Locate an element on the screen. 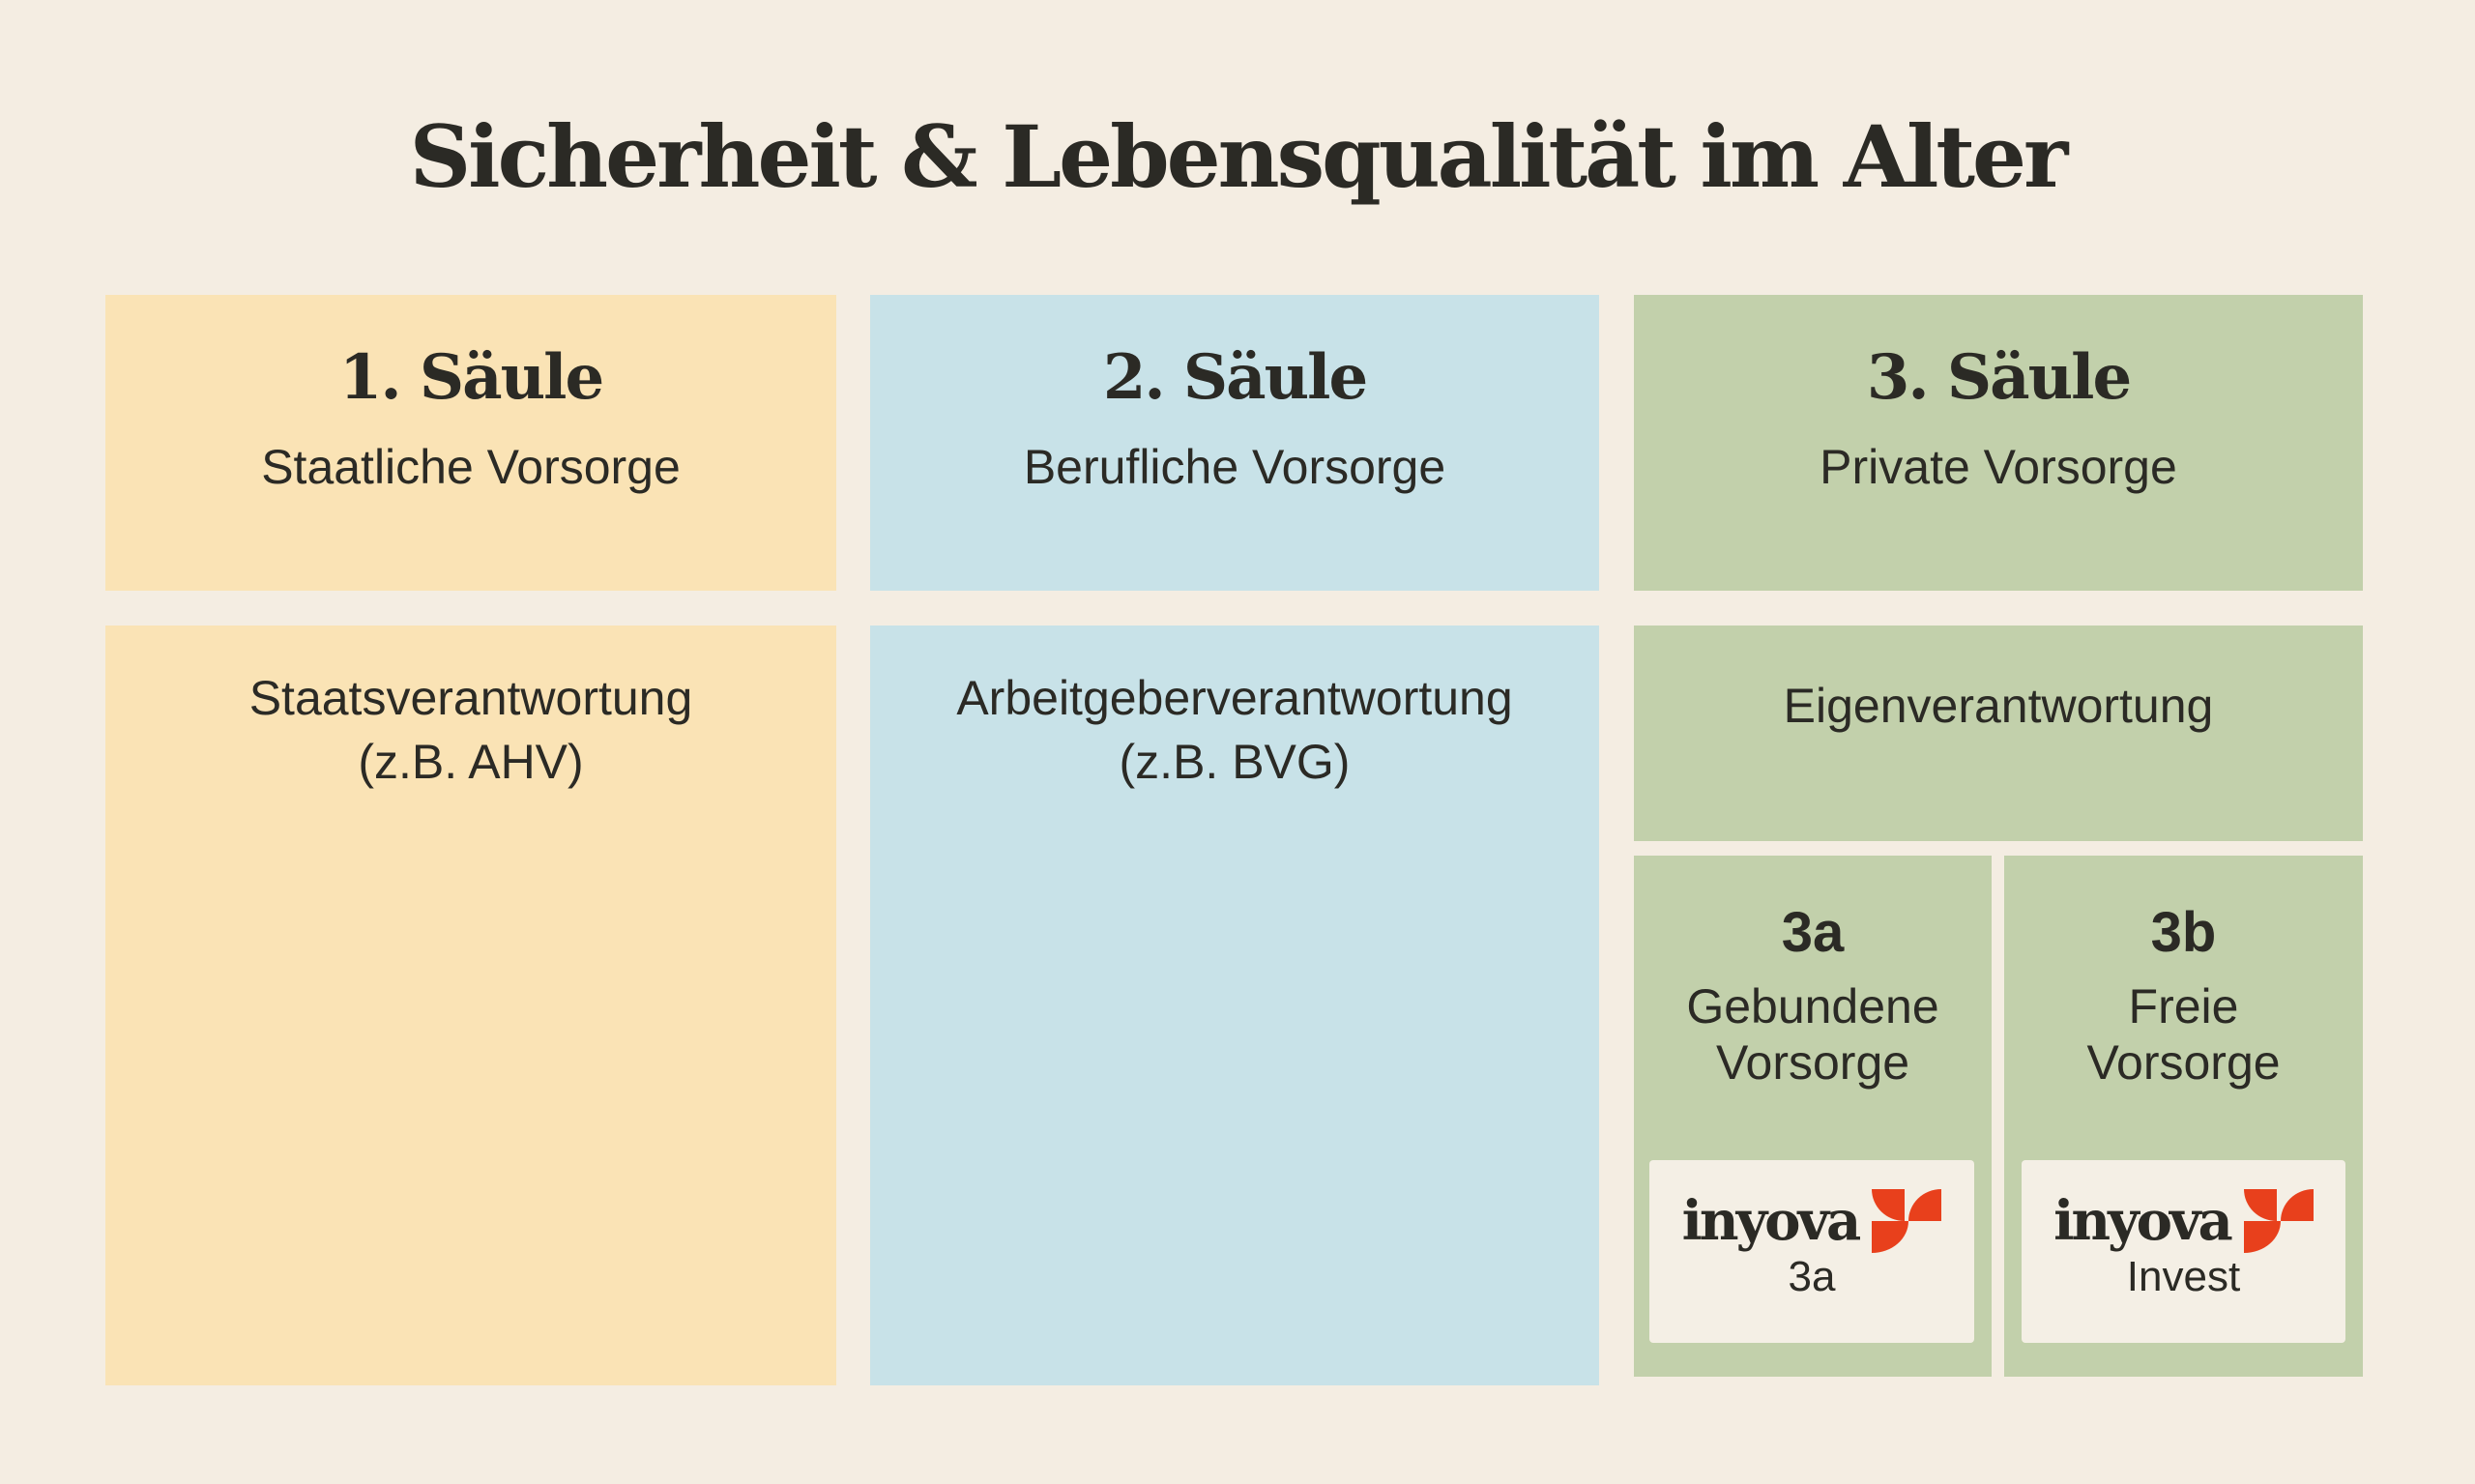  pillar-3a-code: 3a is located at coordinates (1813, 933).